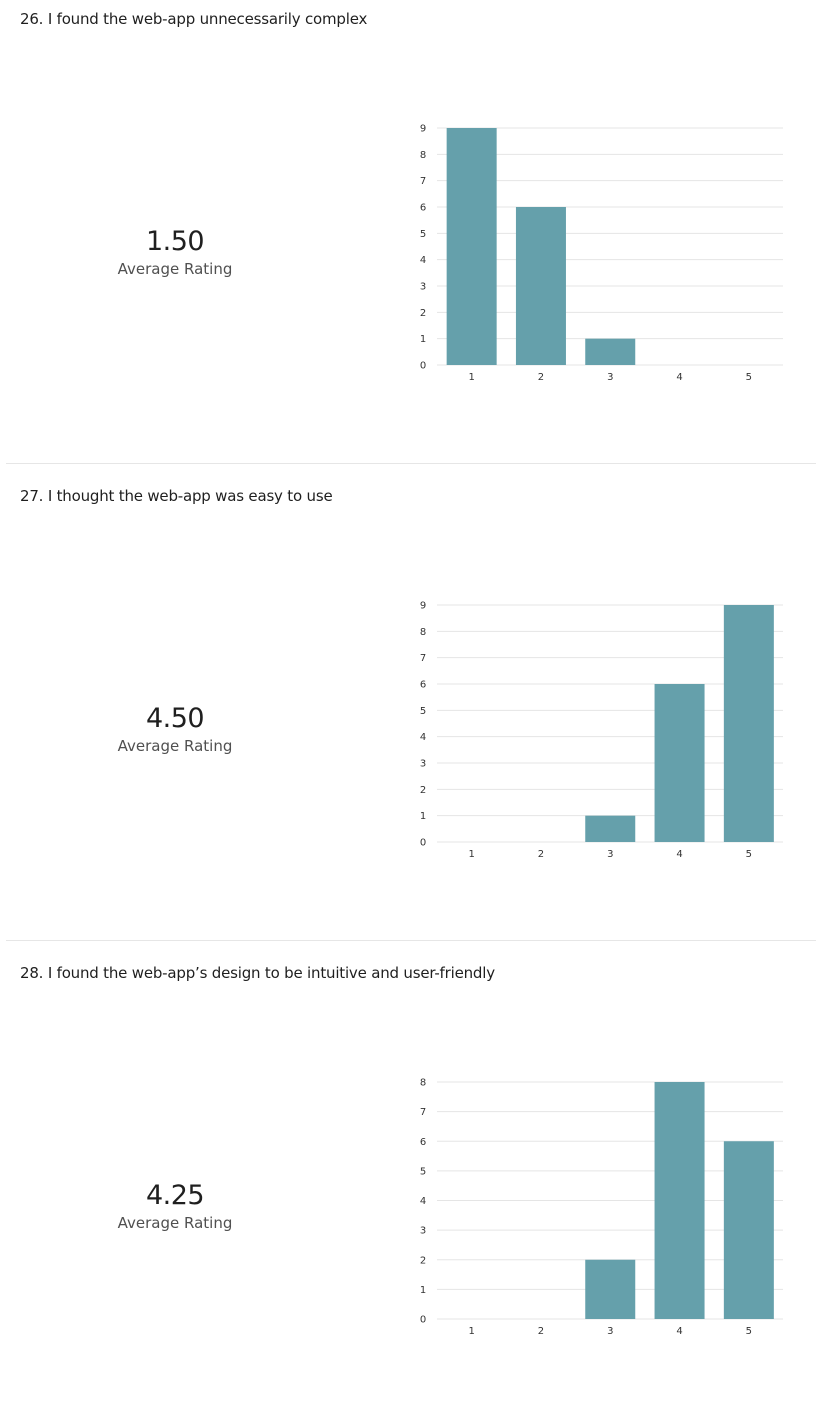 The image size is (816, 1424). I want to click on average-rating-block: 4.50 Average Rating, so click(175, 729).